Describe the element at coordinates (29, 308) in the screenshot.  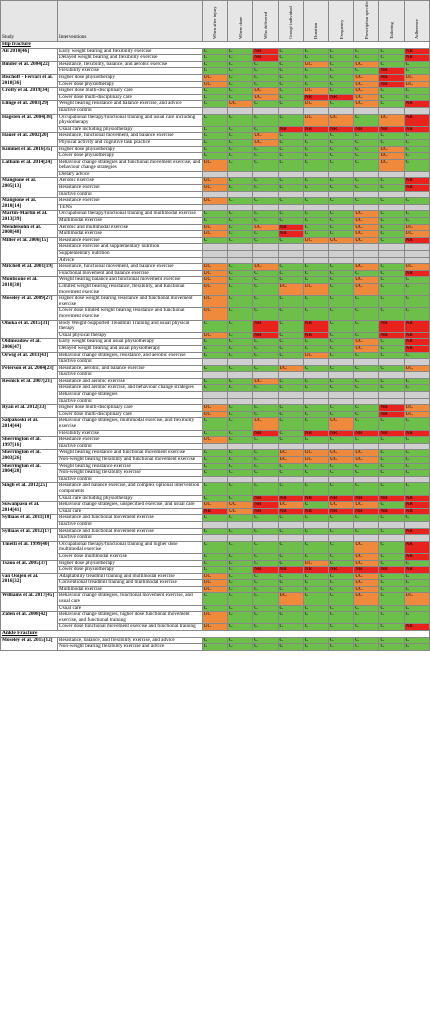
I see `study-cell: Moseley et al. 2009[27]` at that location.